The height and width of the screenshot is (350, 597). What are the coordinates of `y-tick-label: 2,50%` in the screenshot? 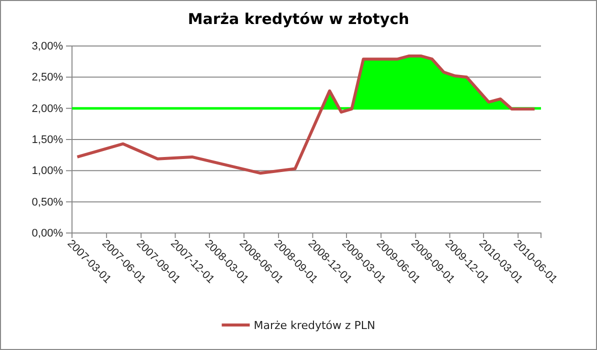 It's located at (48, 78).